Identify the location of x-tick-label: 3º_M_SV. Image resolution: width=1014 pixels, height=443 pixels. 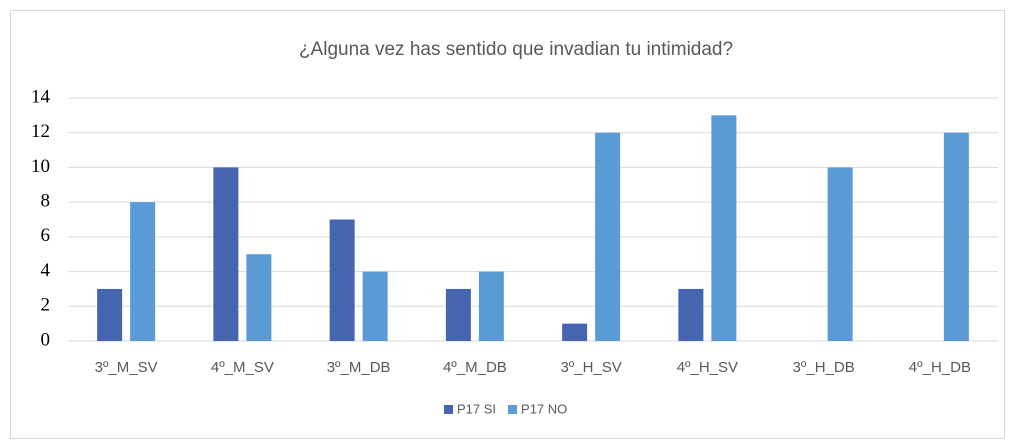
(126, 367).